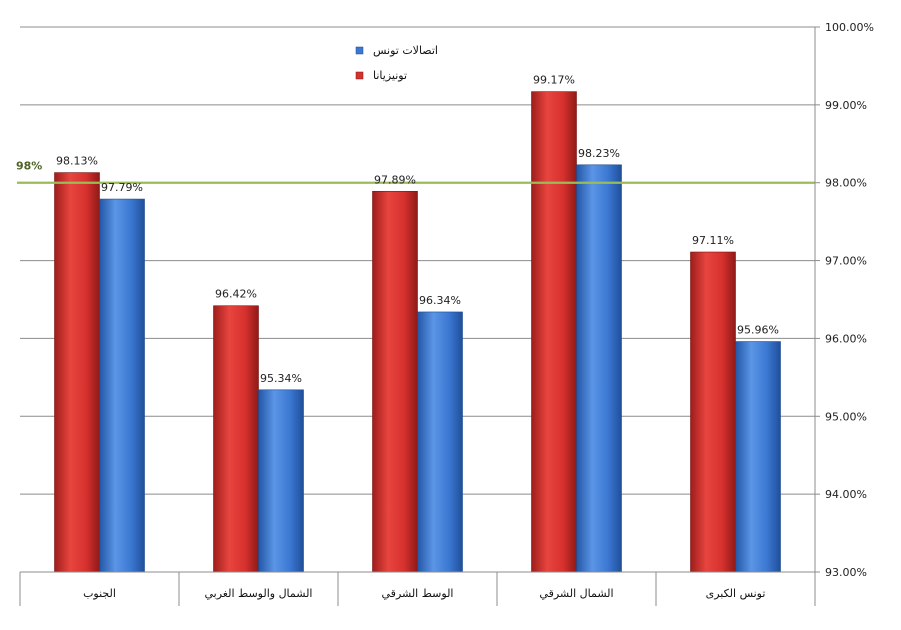 Image resolution: width=901 pixels, height=630 pixels. I want to click on reference-line-label: 98%, so click(29, 166).